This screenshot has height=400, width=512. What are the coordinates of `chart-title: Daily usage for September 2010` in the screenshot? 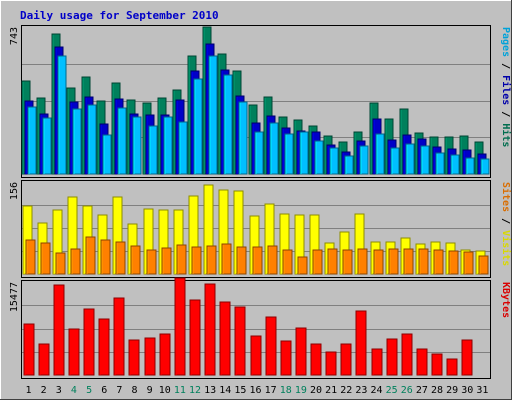 It's located at (119, 15).